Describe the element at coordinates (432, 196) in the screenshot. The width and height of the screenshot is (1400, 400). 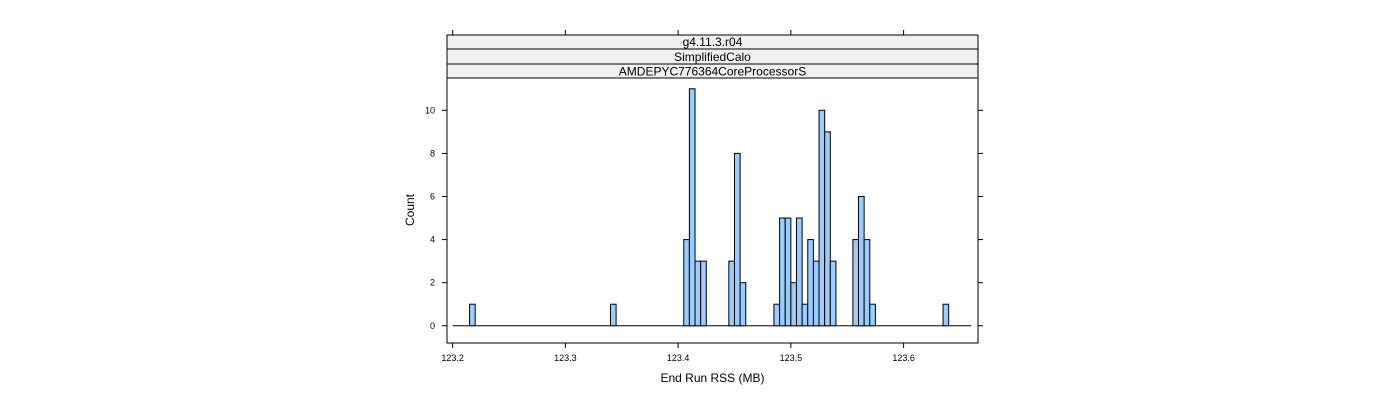
I see `y-tick-label: 6` at that location.